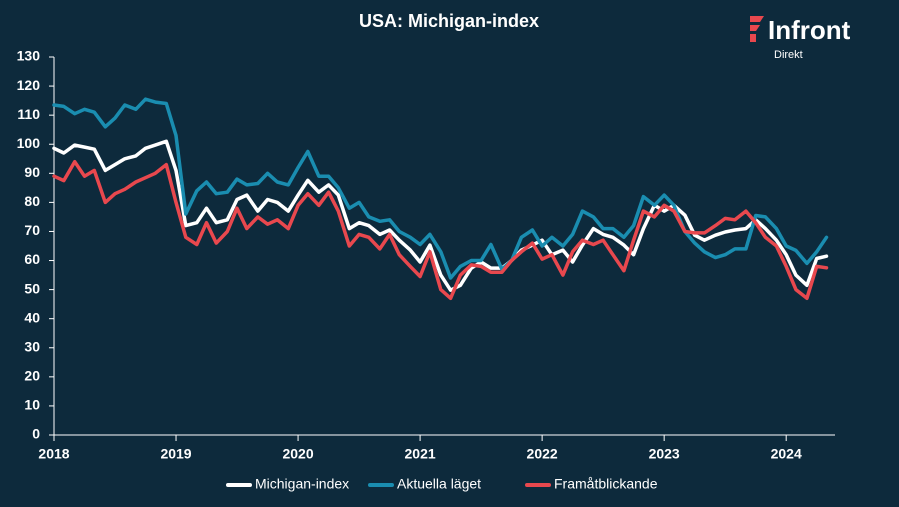  I want to click on logo-icon, so click(757, 29).